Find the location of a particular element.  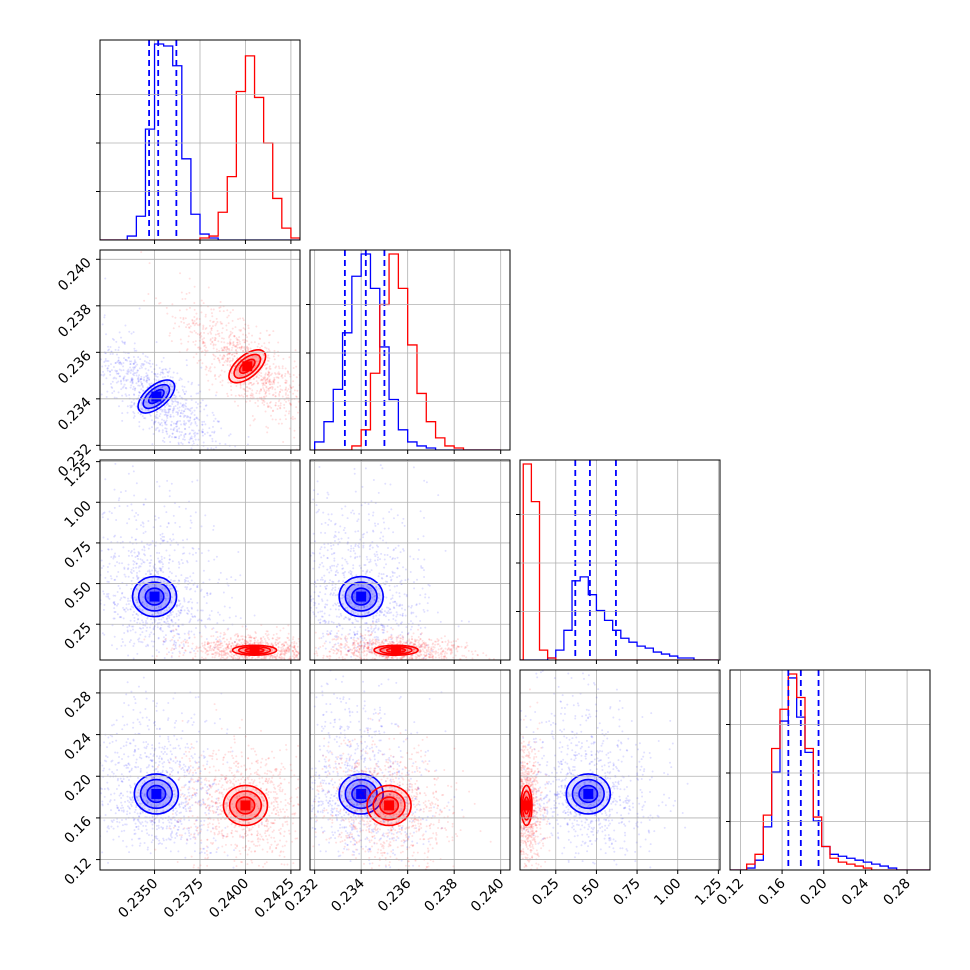

panel-content is located at coordinates (200, 140).